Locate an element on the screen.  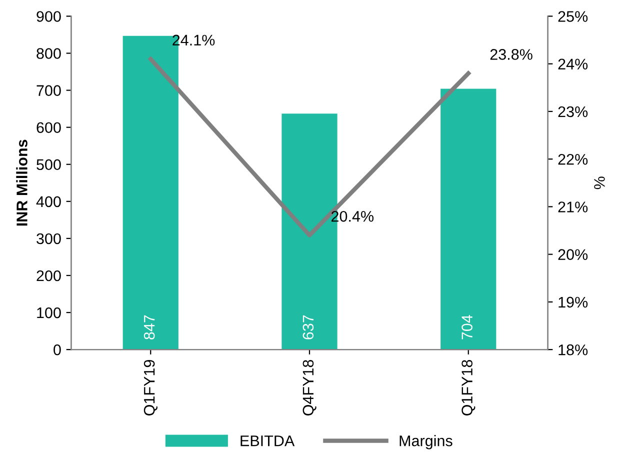
x-tick-label: Q1FY18 is located at coordinates (469, 388).